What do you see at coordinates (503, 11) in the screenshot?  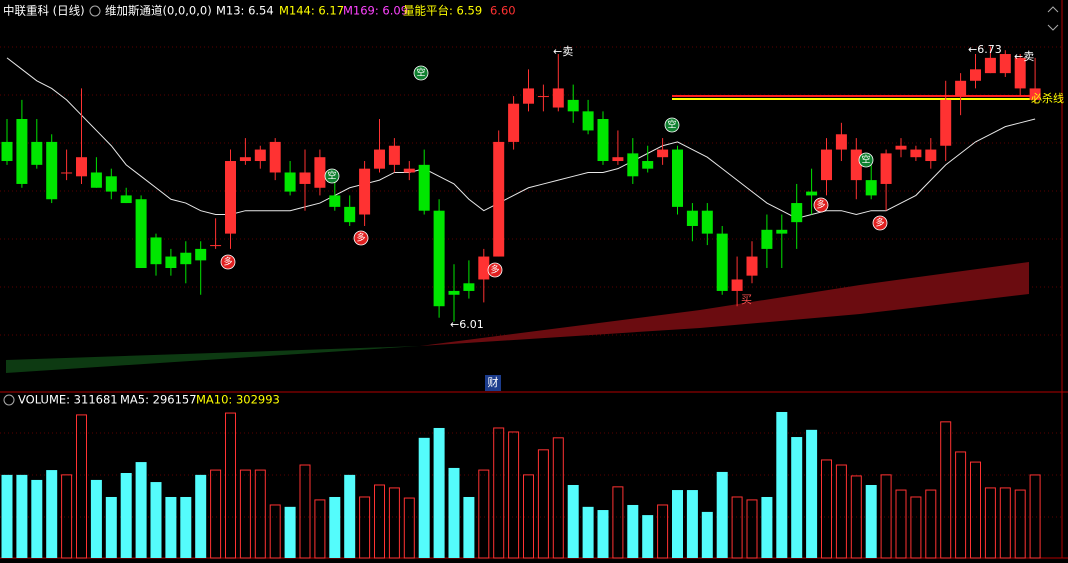 I see `indicator-value: 6.60` at bounding box center [503, 11].